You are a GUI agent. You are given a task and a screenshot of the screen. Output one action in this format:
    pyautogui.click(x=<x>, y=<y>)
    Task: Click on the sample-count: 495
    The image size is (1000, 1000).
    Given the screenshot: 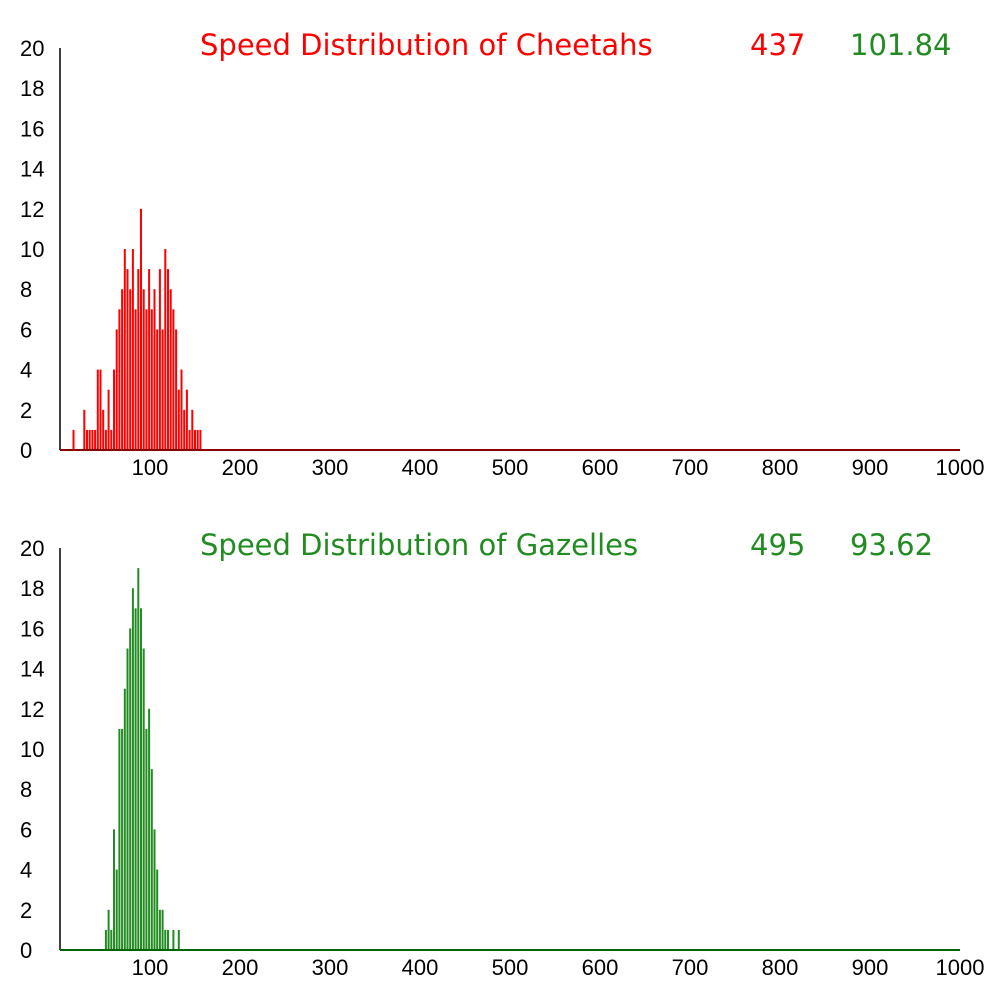 What is the action you would take?
    pyautogui.click(x=777, y=545)
    